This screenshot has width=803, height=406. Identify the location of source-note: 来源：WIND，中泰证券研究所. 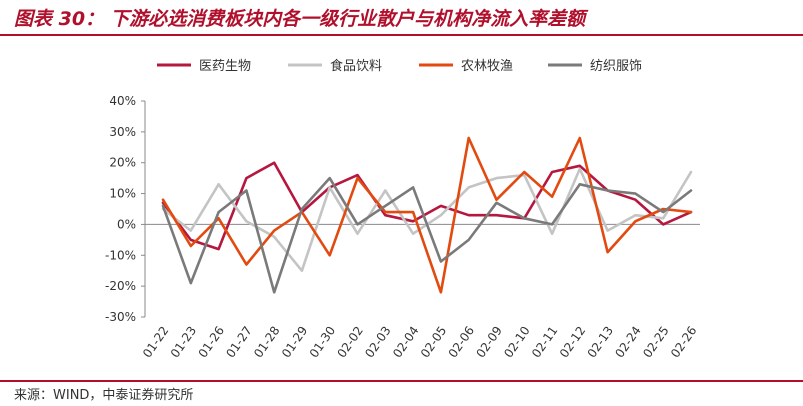
(104, 395).